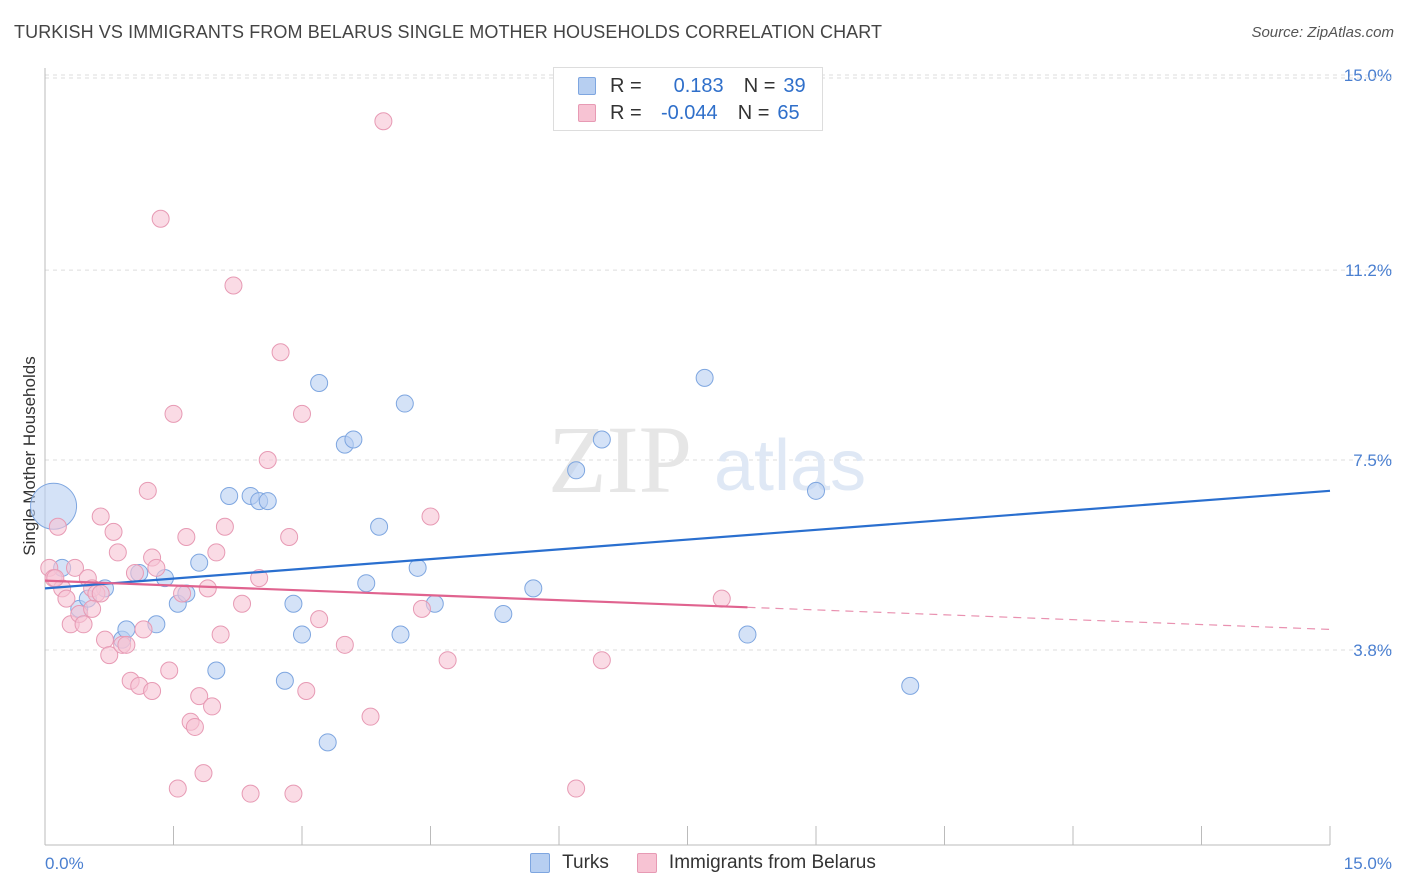 Image resolution: width=1406 pixels, height=892 pixels. What do you see at coordinates (1368, 270) in the screenshot?
I see `y-tick-label: 11.2%` at bounding box center [1368, 270].